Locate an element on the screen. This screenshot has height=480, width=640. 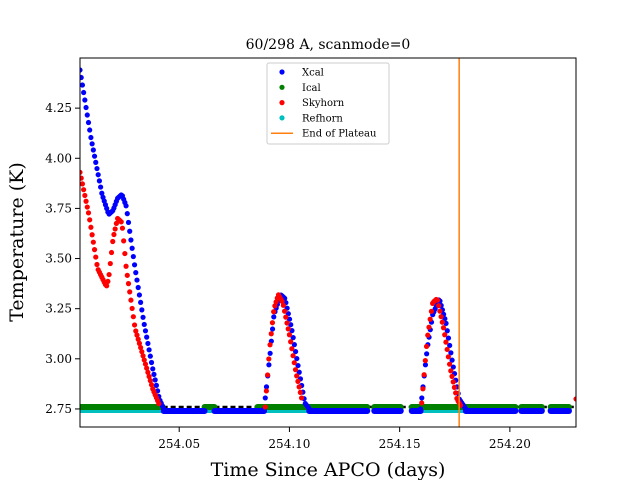
y-tick-label-5: 4.00 is located at coordinates (58, 158).